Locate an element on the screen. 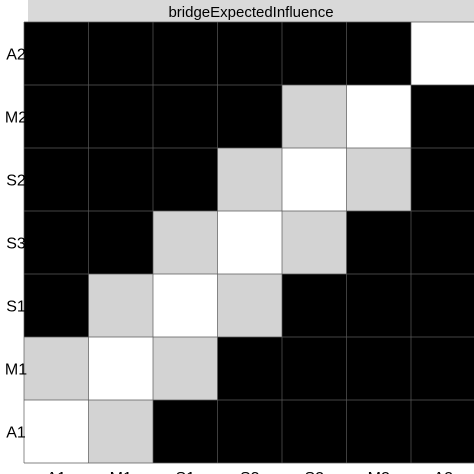 This screenshot has width=474, height=474. heatmap-cell-S3-A1 is located at coordinates (56, 242).